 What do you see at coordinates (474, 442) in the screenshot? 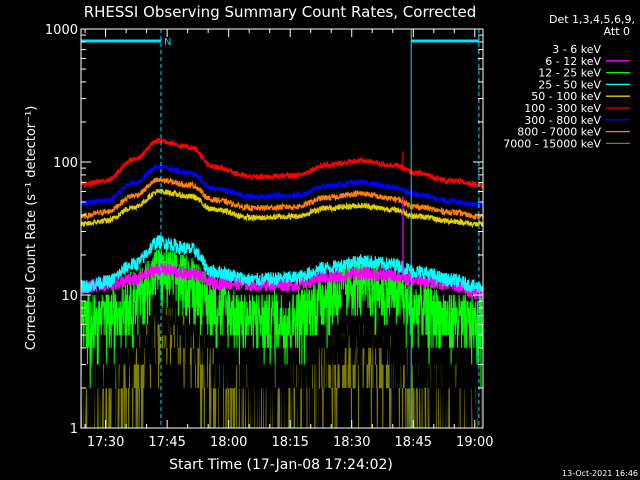
I see `x-tick-label: 19:00` at bounding box center [474, 442].